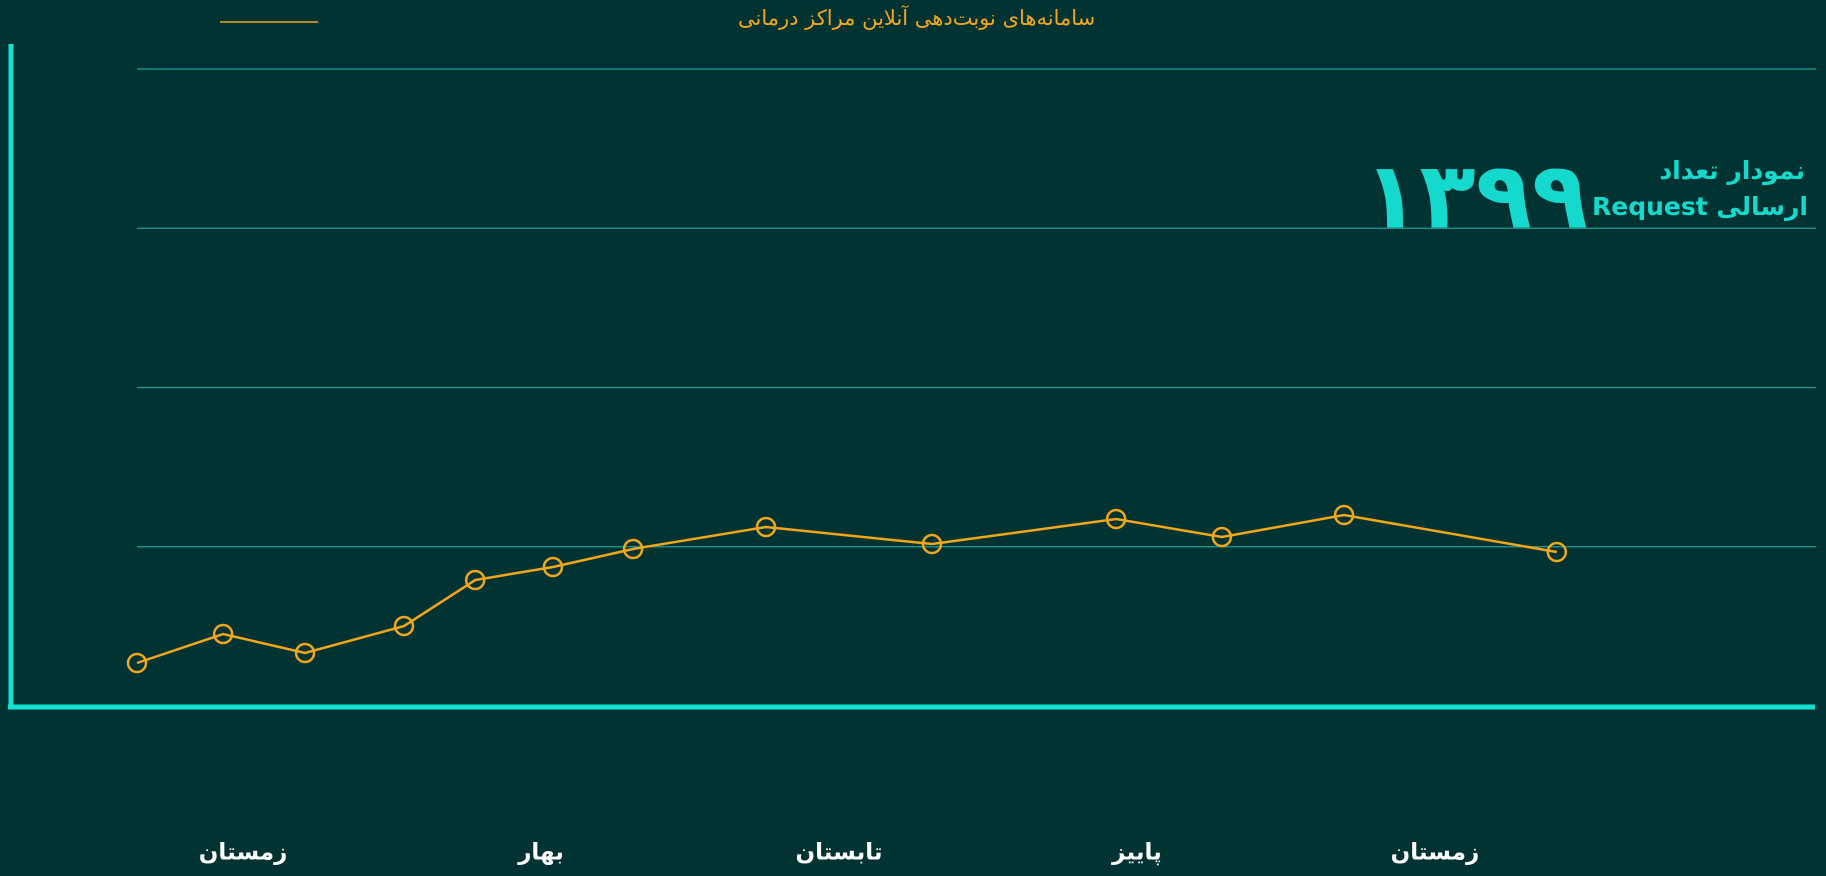 The height and width of the screenshot is (876, 1826). Describe the element at coordinates (1732, 171) in the screenshot. I see `title: نمودار تعداد` at that location.